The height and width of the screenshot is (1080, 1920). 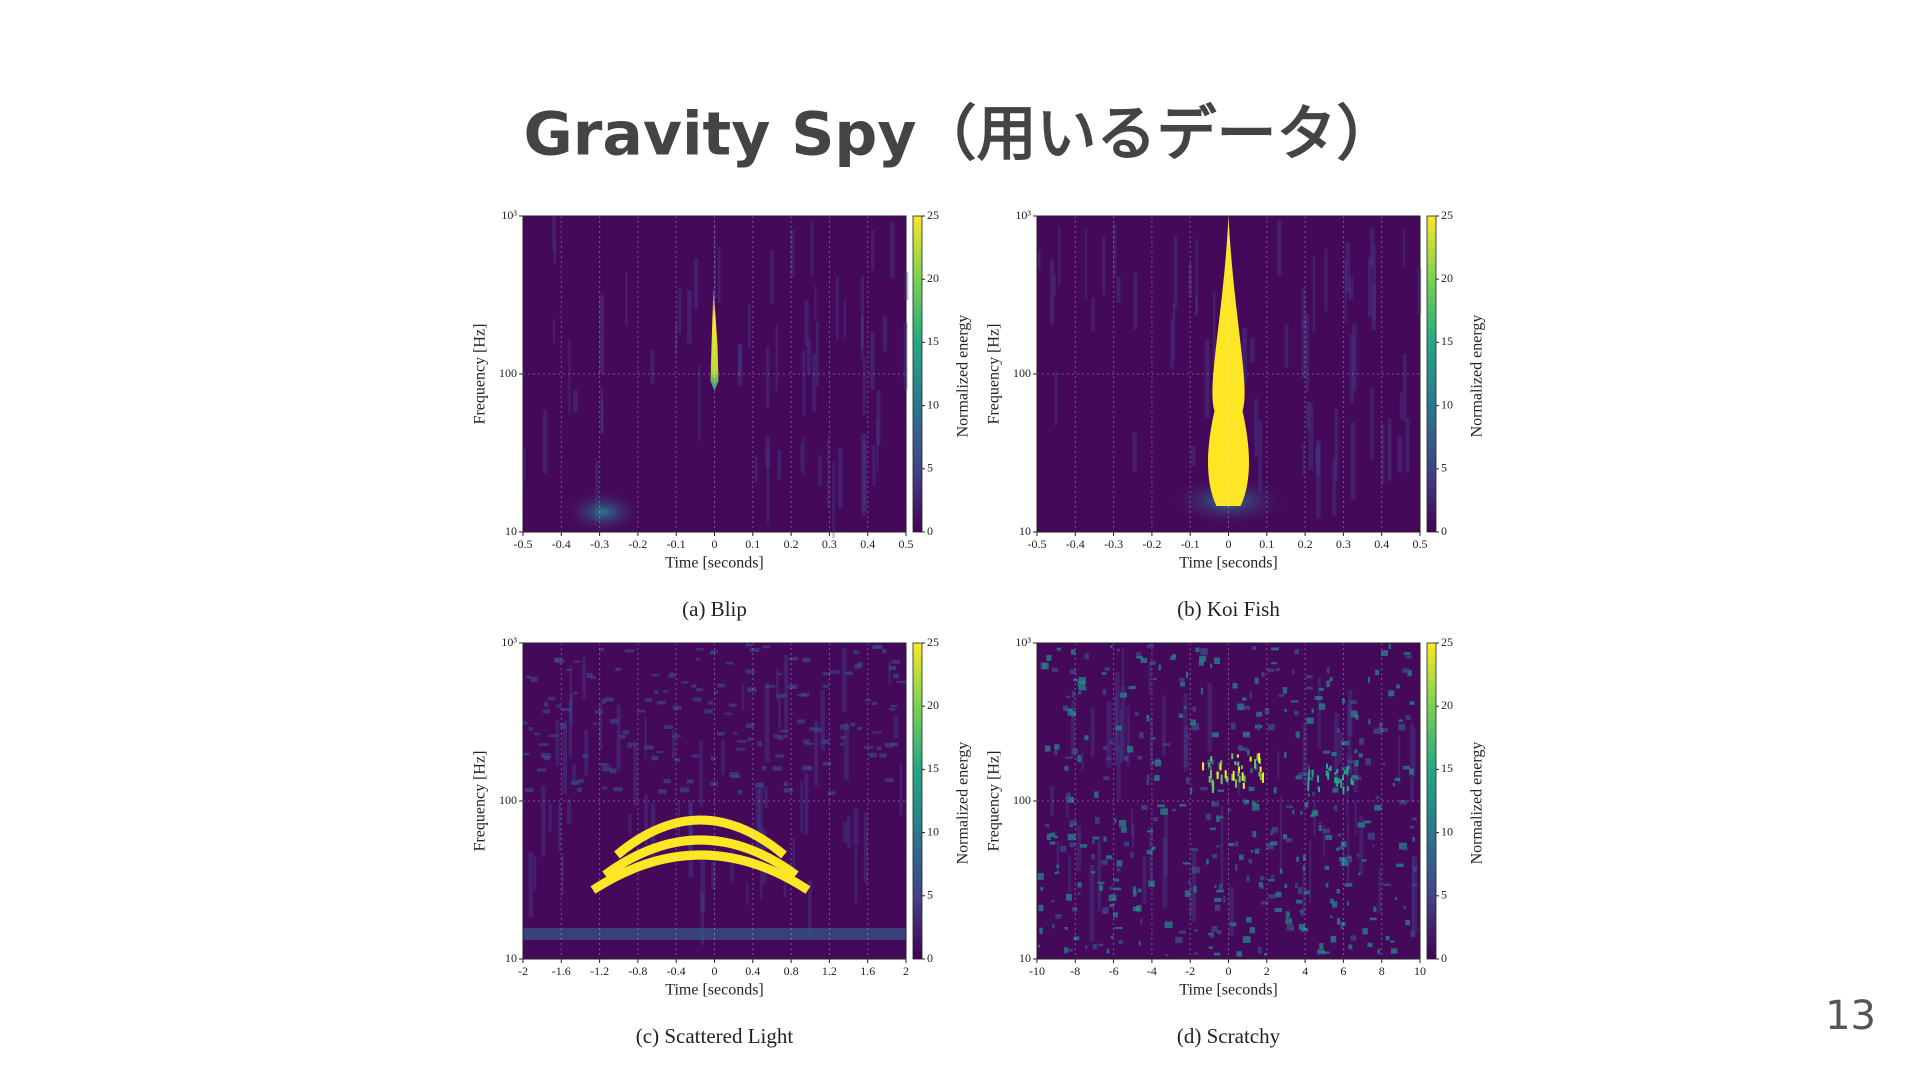 What do you see at coordinates (1075, 544) in the screenshot?
I see `x-tick-label: -0.4` at bounding box center [1075, 544].